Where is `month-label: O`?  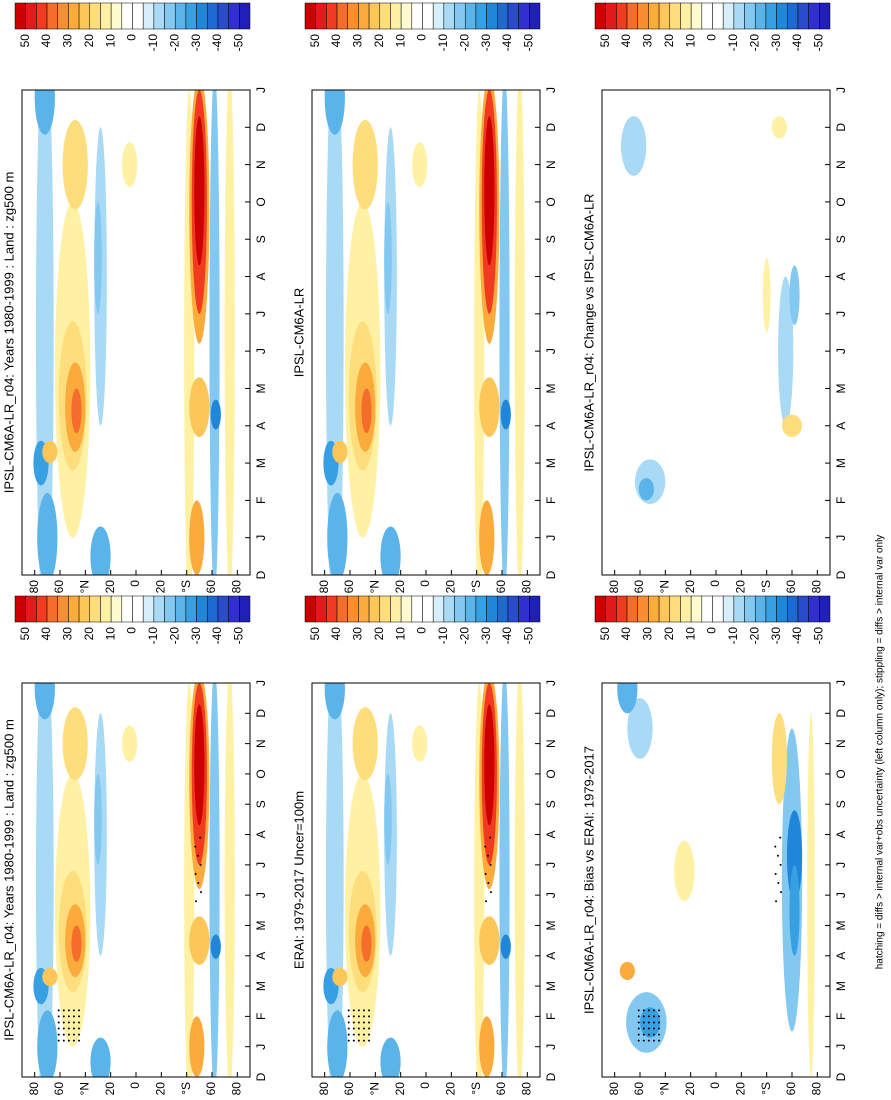
month-label: O is located at coordinates (551, 201).